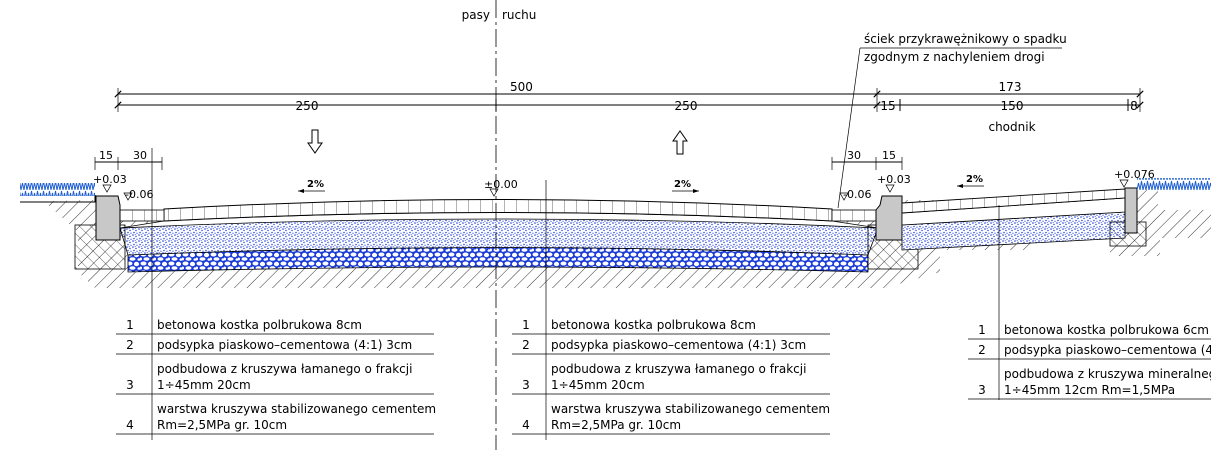 The image size is (1211, 450). What do you see at coordinates (519, 15) in the screenshot?
I see `header-right: ruchu` at bounding box center [519, 15].